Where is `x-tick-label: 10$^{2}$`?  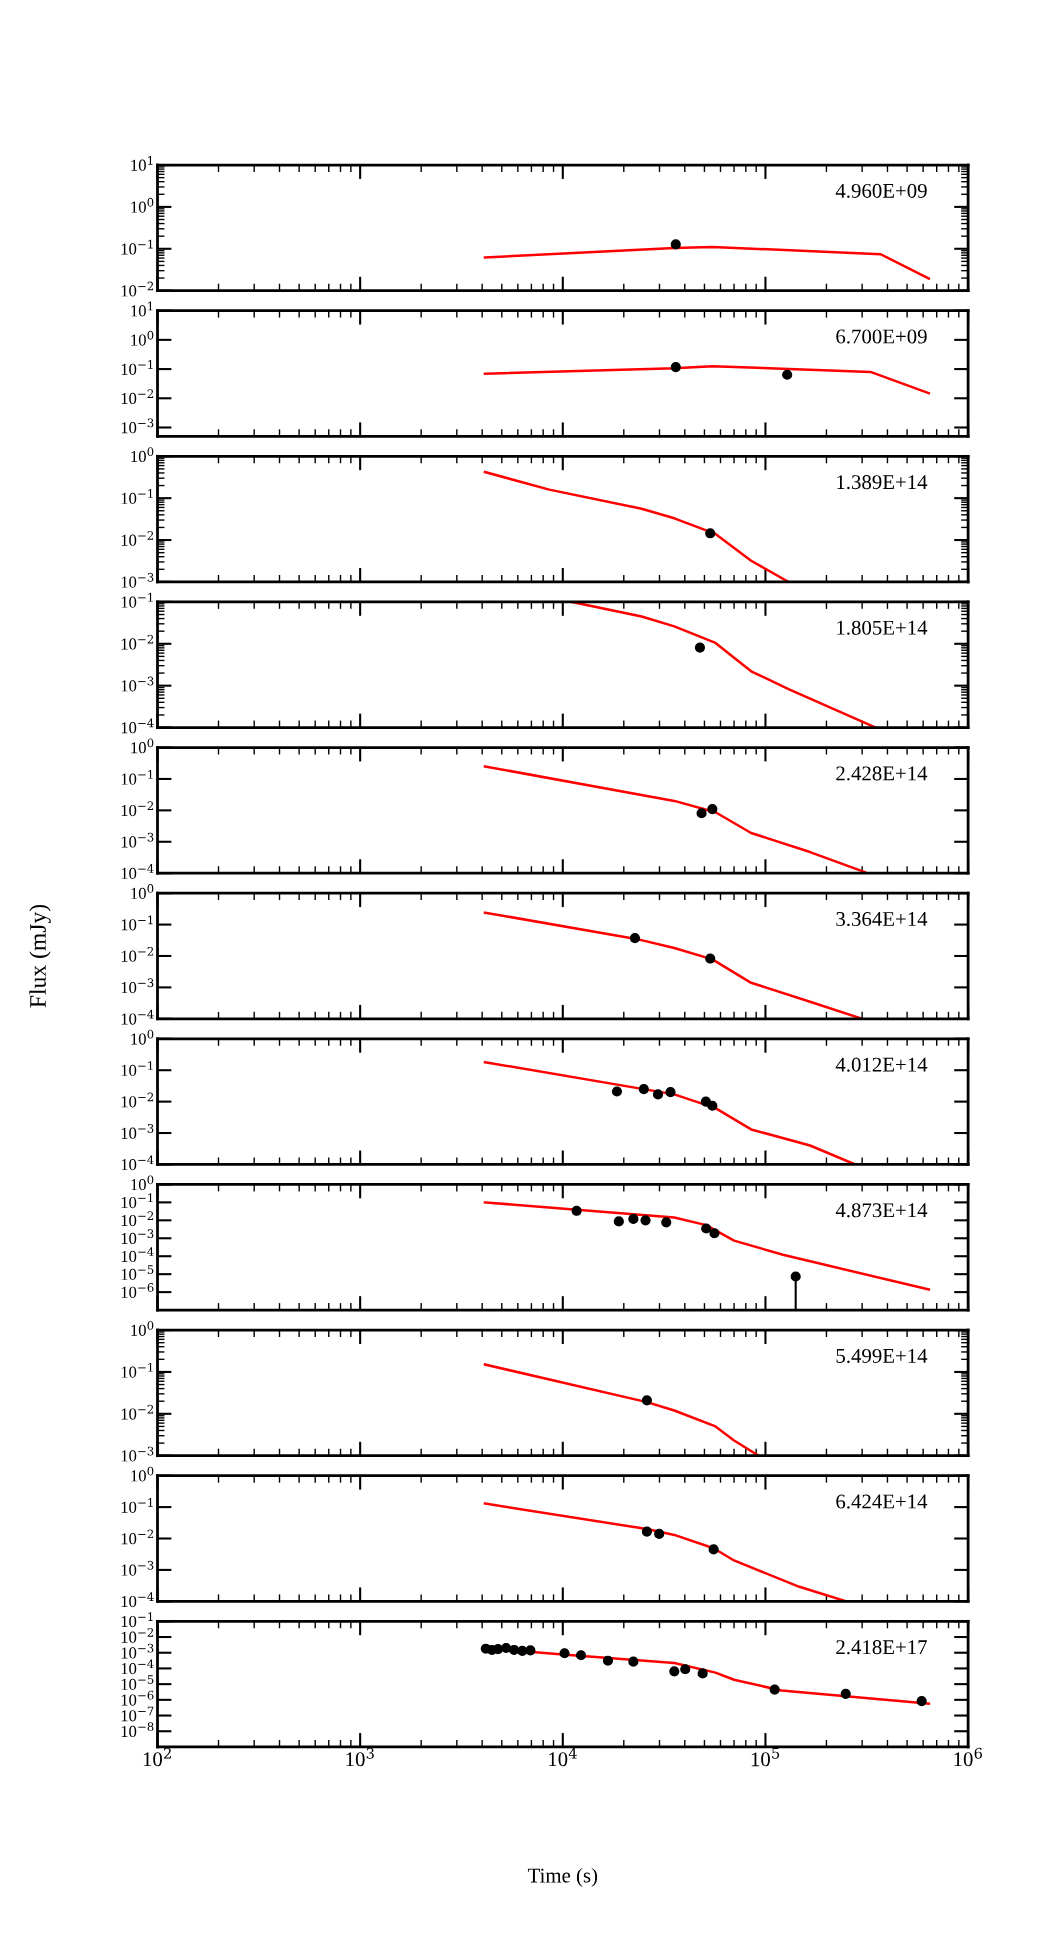
x-tick-label: 10$^{2}$ is located at coordinates (157, 1757).